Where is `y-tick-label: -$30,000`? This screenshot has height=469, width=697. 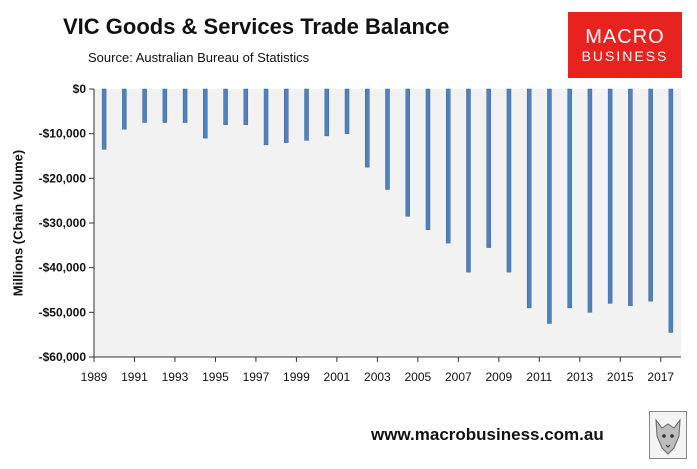
y-tick-label: -$30,000 is located at coordinates (63, 223).